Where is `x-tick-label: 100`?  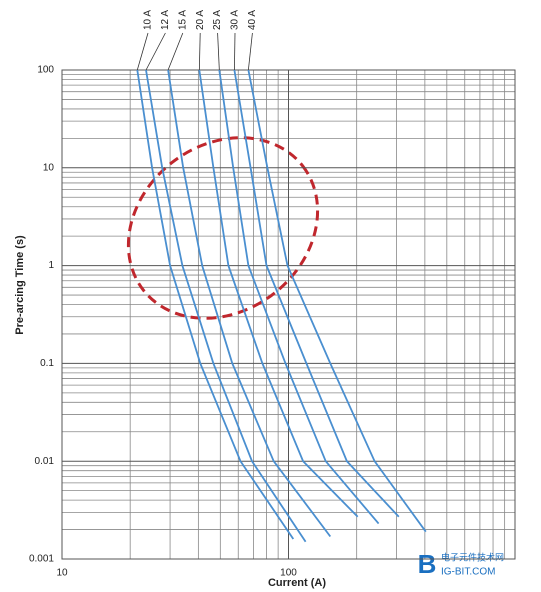 x-tick-label: 100 is located at coordinates (288, 573).